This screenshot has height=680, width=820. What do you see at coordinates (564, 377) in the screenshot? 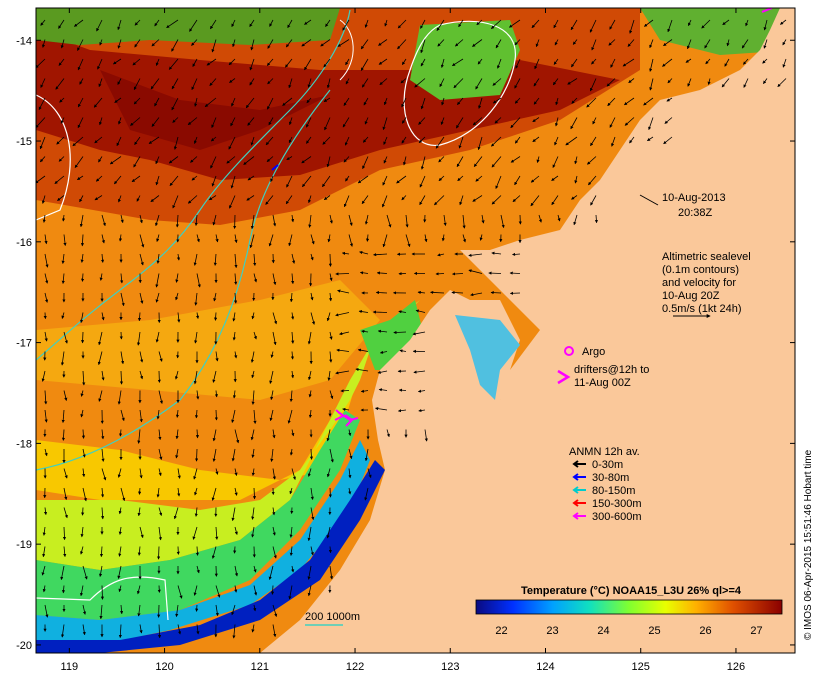
I see `drifter-symbol` at bounding box center [564, 377].